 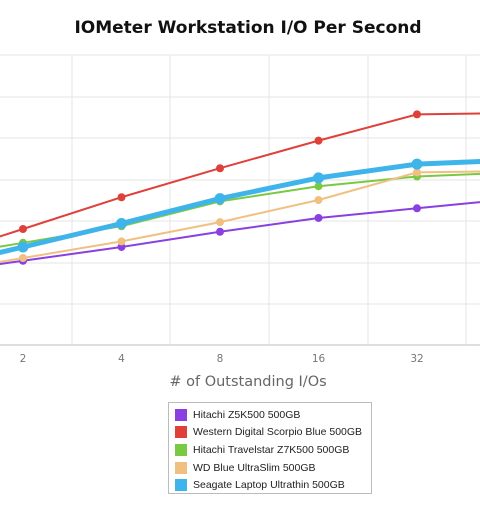 What do you see at coordinates (247, 414) in the screenshot?
I see `legend-label: Hitachi Z5K500 500GB` at bounding box center [247, 414].